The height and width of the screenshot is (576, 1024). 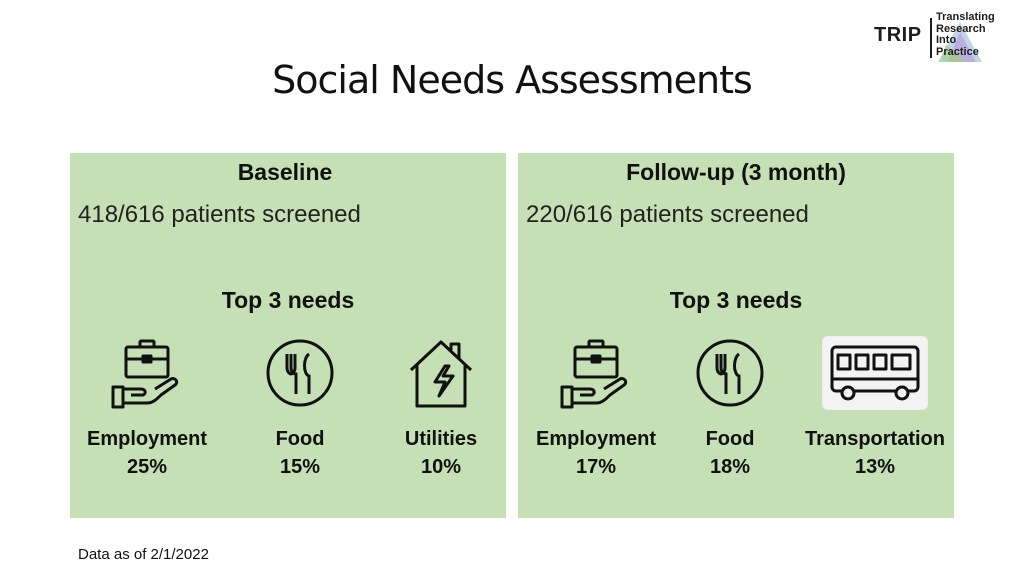 What do you see at coordinates (512, 80) in the screenshot?
I see `page-title: Social Needs Assessments` at bounding box center [512, 80].